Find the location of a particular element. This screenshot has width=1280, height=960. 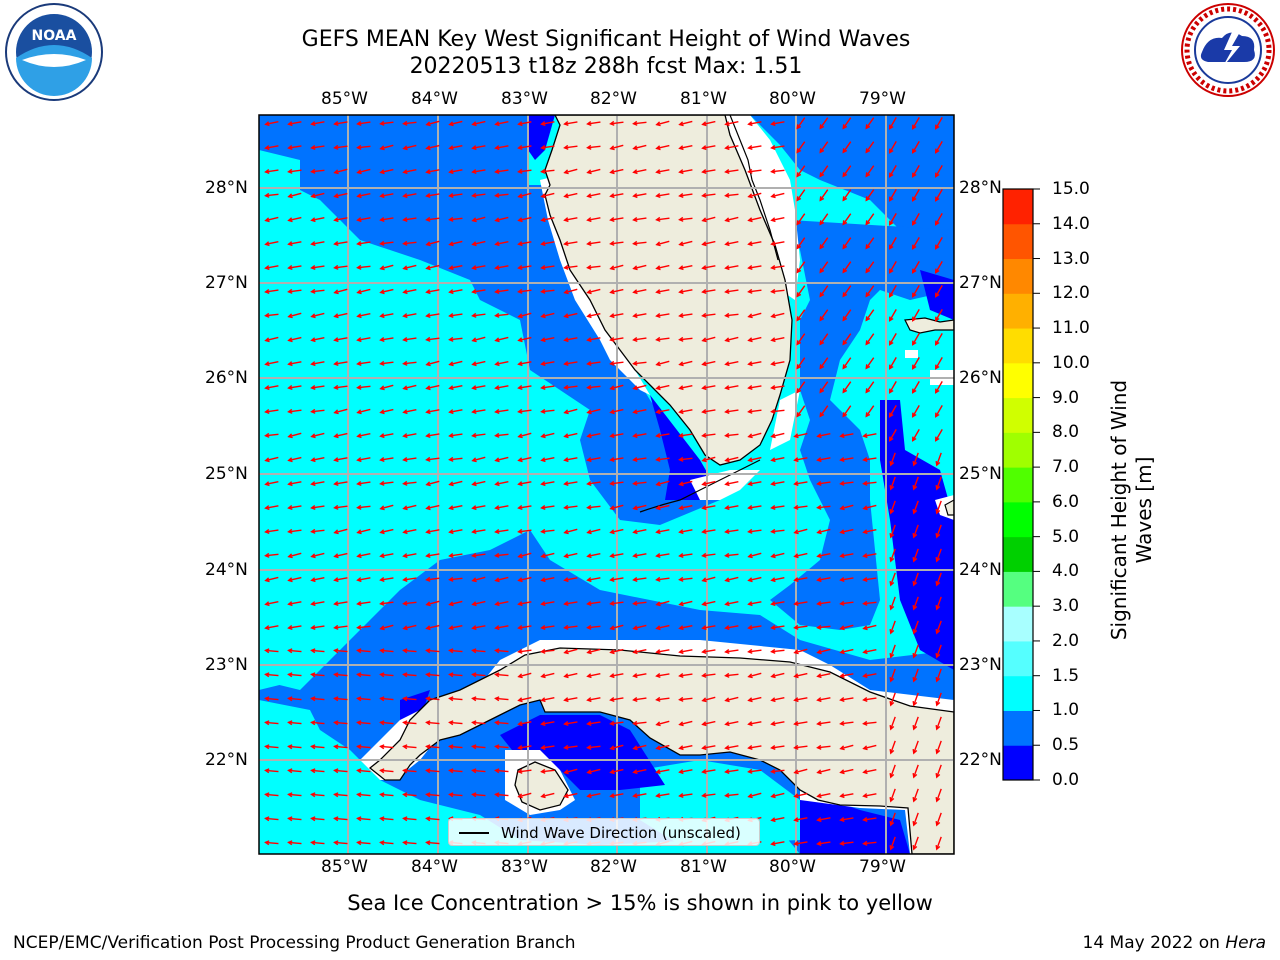

lat-label-right: 22°N is located at coordinates (980, 760).